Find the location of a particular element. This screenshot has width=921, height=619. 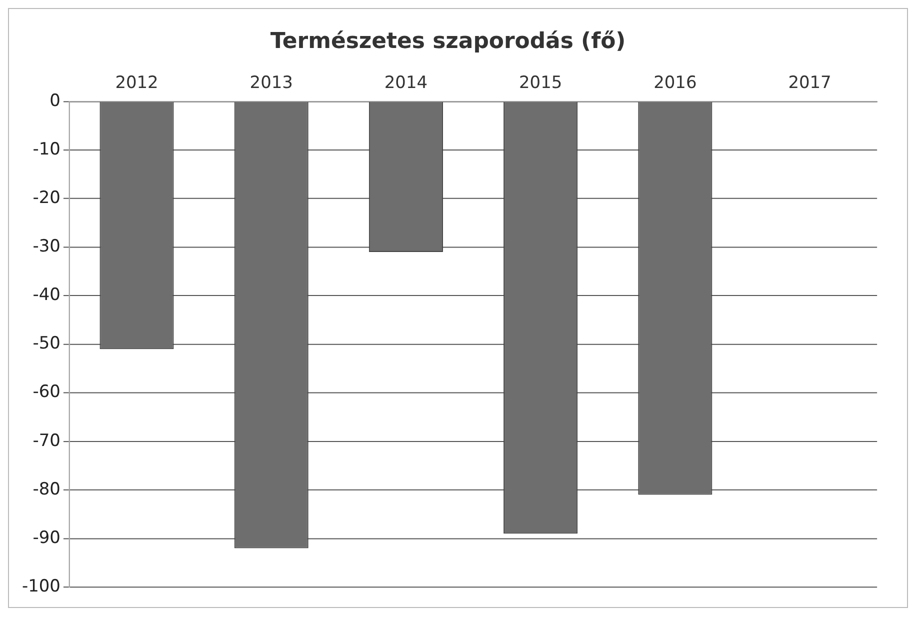

y-tick-label: -10 is located at coordinates (46, 148).